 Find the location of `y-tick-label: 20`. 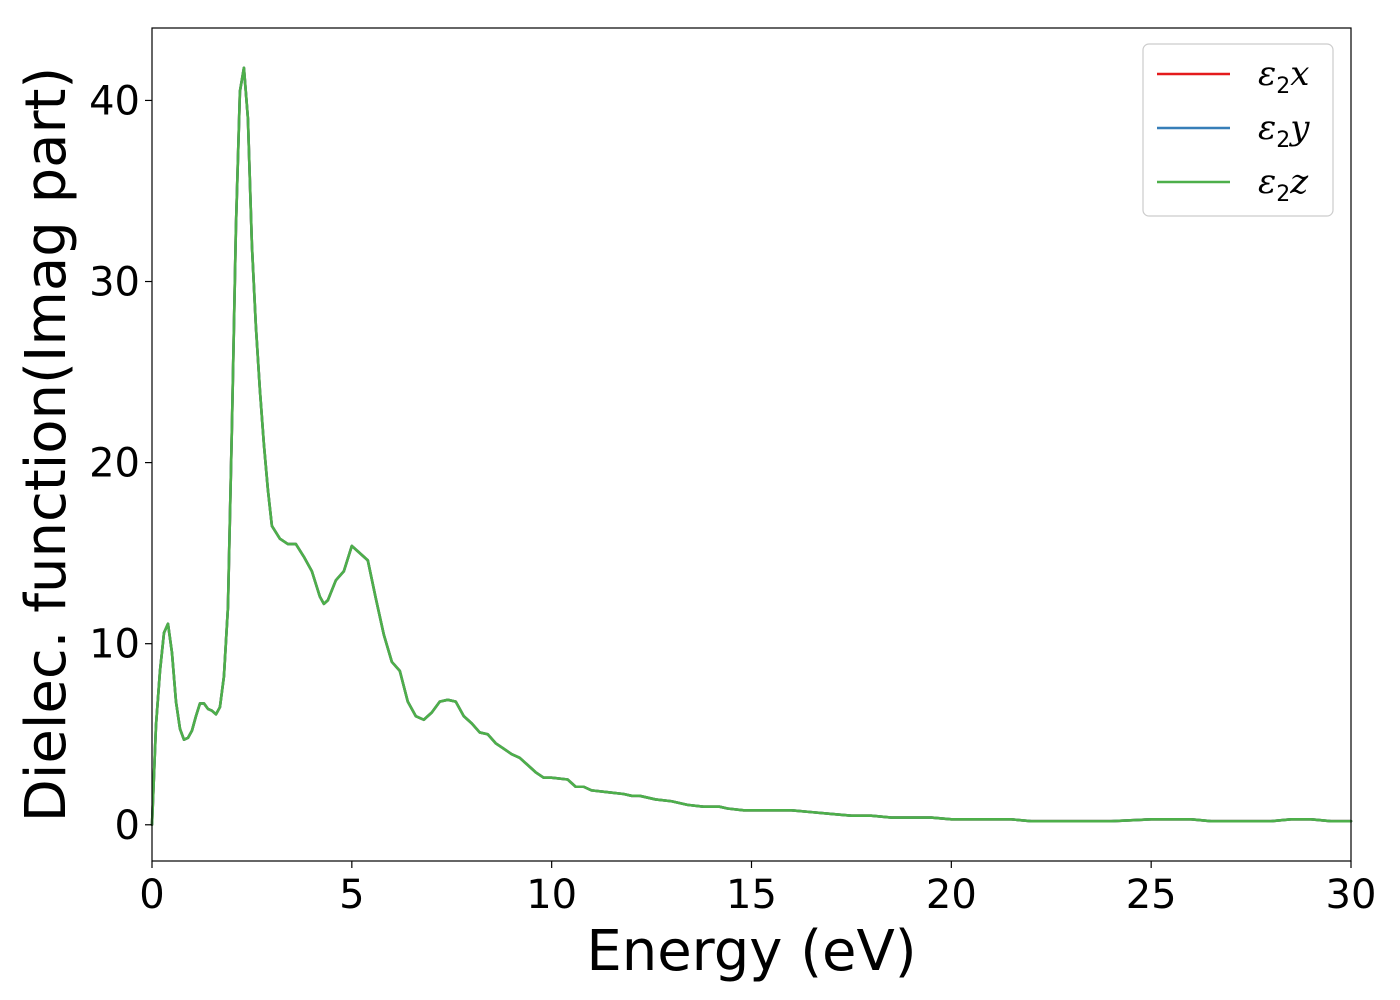

y-tick-label: 20 is located at coordinates (114, 464).